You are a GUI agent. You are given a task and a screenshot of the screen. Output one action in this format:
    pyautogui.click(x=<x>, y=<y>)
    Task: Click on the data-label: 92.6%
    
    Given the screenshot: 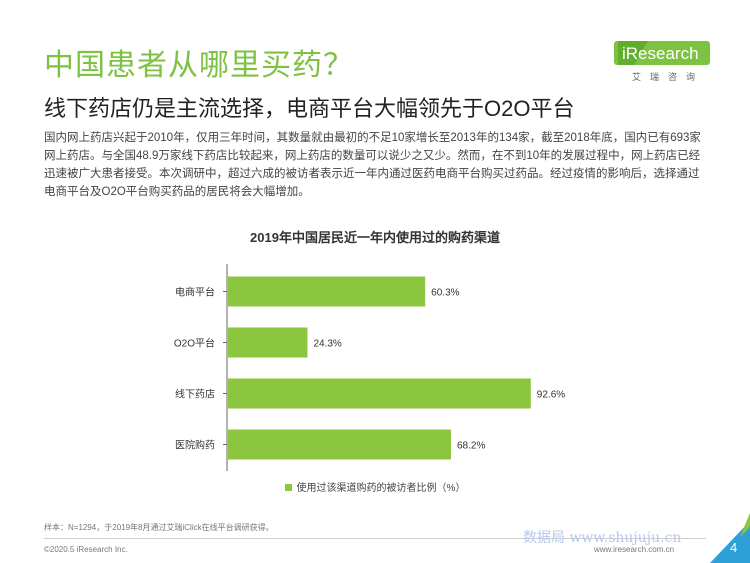 What is the action you would take?
    pyautogui.click(x=551, y=395)
    